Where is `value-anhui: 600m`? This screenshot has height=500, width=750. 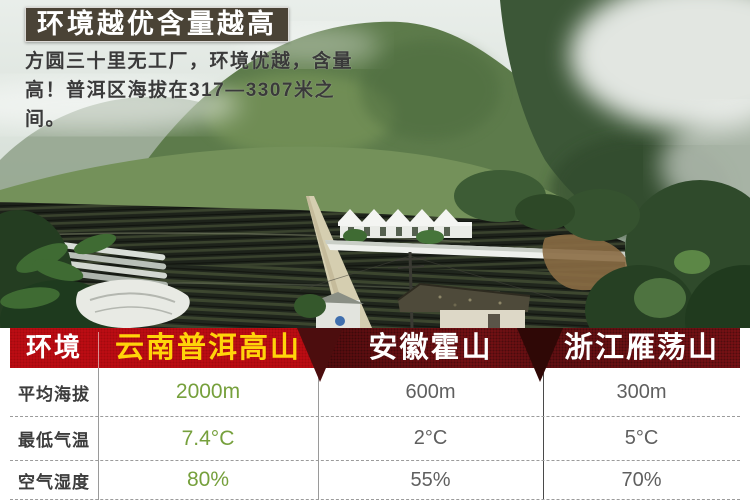
value-anhui: 600m is located at coordinates (430, 391).